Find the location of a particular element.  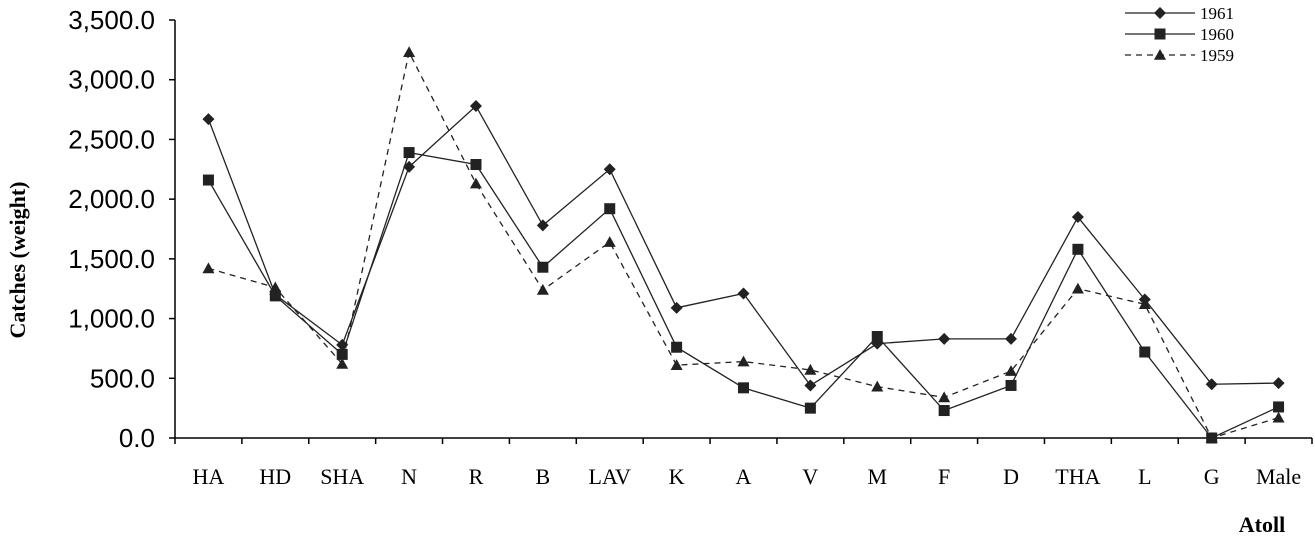

x-tick-label: G is located at coordinates (1212, 476).